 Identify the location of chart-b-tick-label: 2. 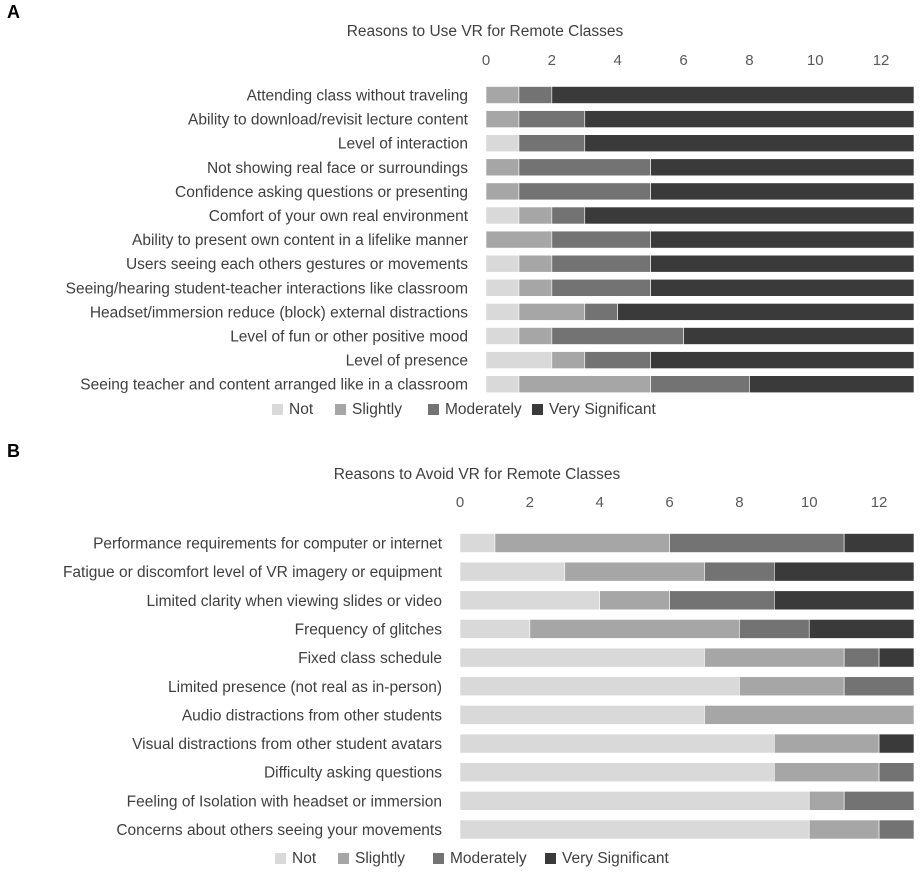
(530, 502).